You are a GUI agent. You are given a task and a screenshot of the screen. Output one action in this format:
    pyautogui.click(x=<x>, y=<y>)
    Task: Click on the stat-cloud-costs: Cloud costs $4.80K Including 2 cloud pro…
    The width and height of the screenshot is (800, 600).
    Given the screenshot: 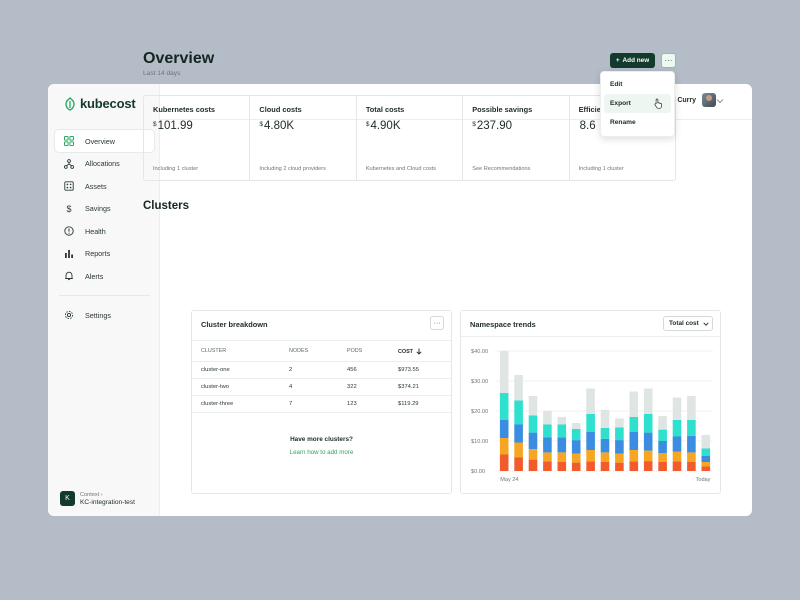 What is the action you would take?
    pyautogui.click(x=303, y=138)
    